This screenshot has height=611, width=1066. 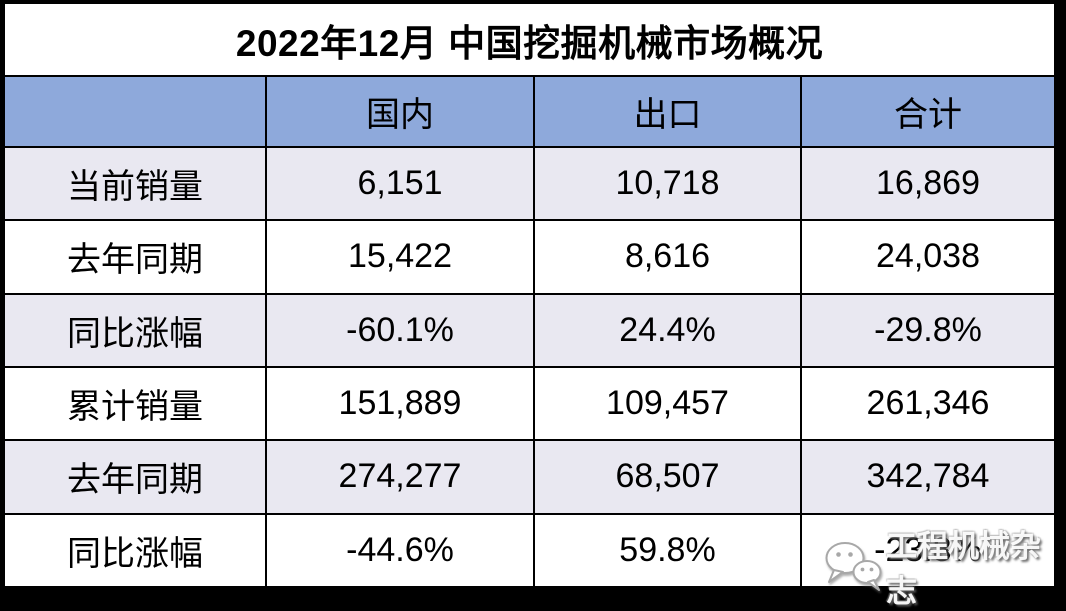 I want to click on cell-value: -23.8%, so click(x=928, y=550).